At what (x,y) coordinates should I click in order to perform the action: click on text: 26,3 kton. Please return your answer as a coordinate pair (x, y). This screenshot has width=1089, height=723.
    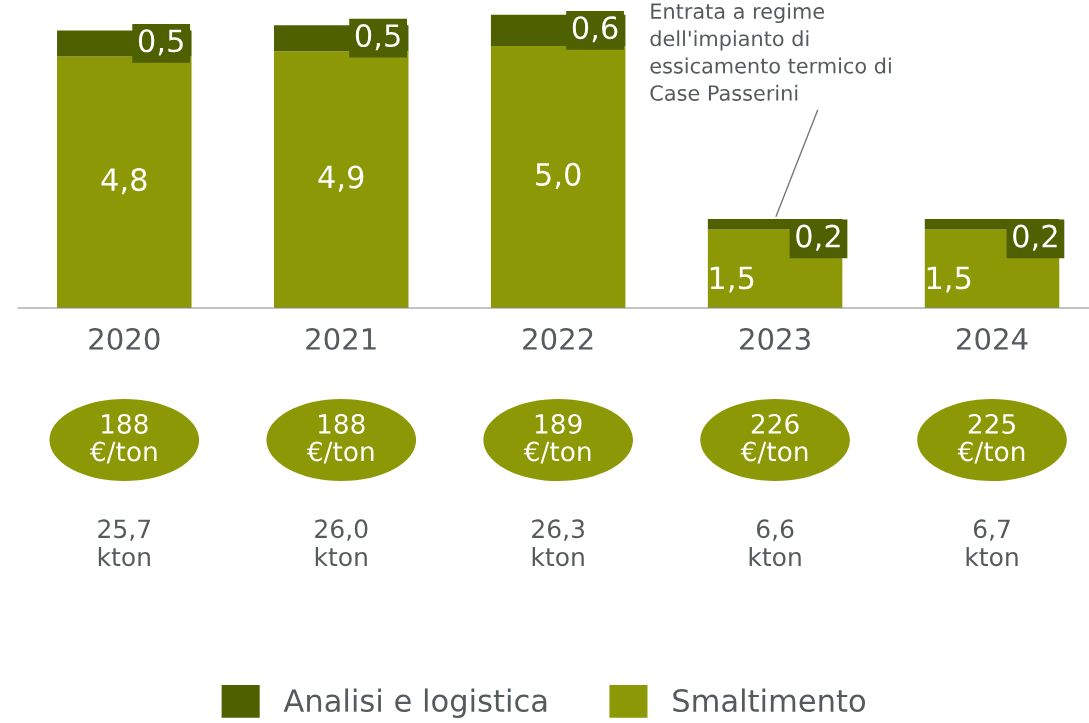
    Looking at the image, I should click on (558, 543).